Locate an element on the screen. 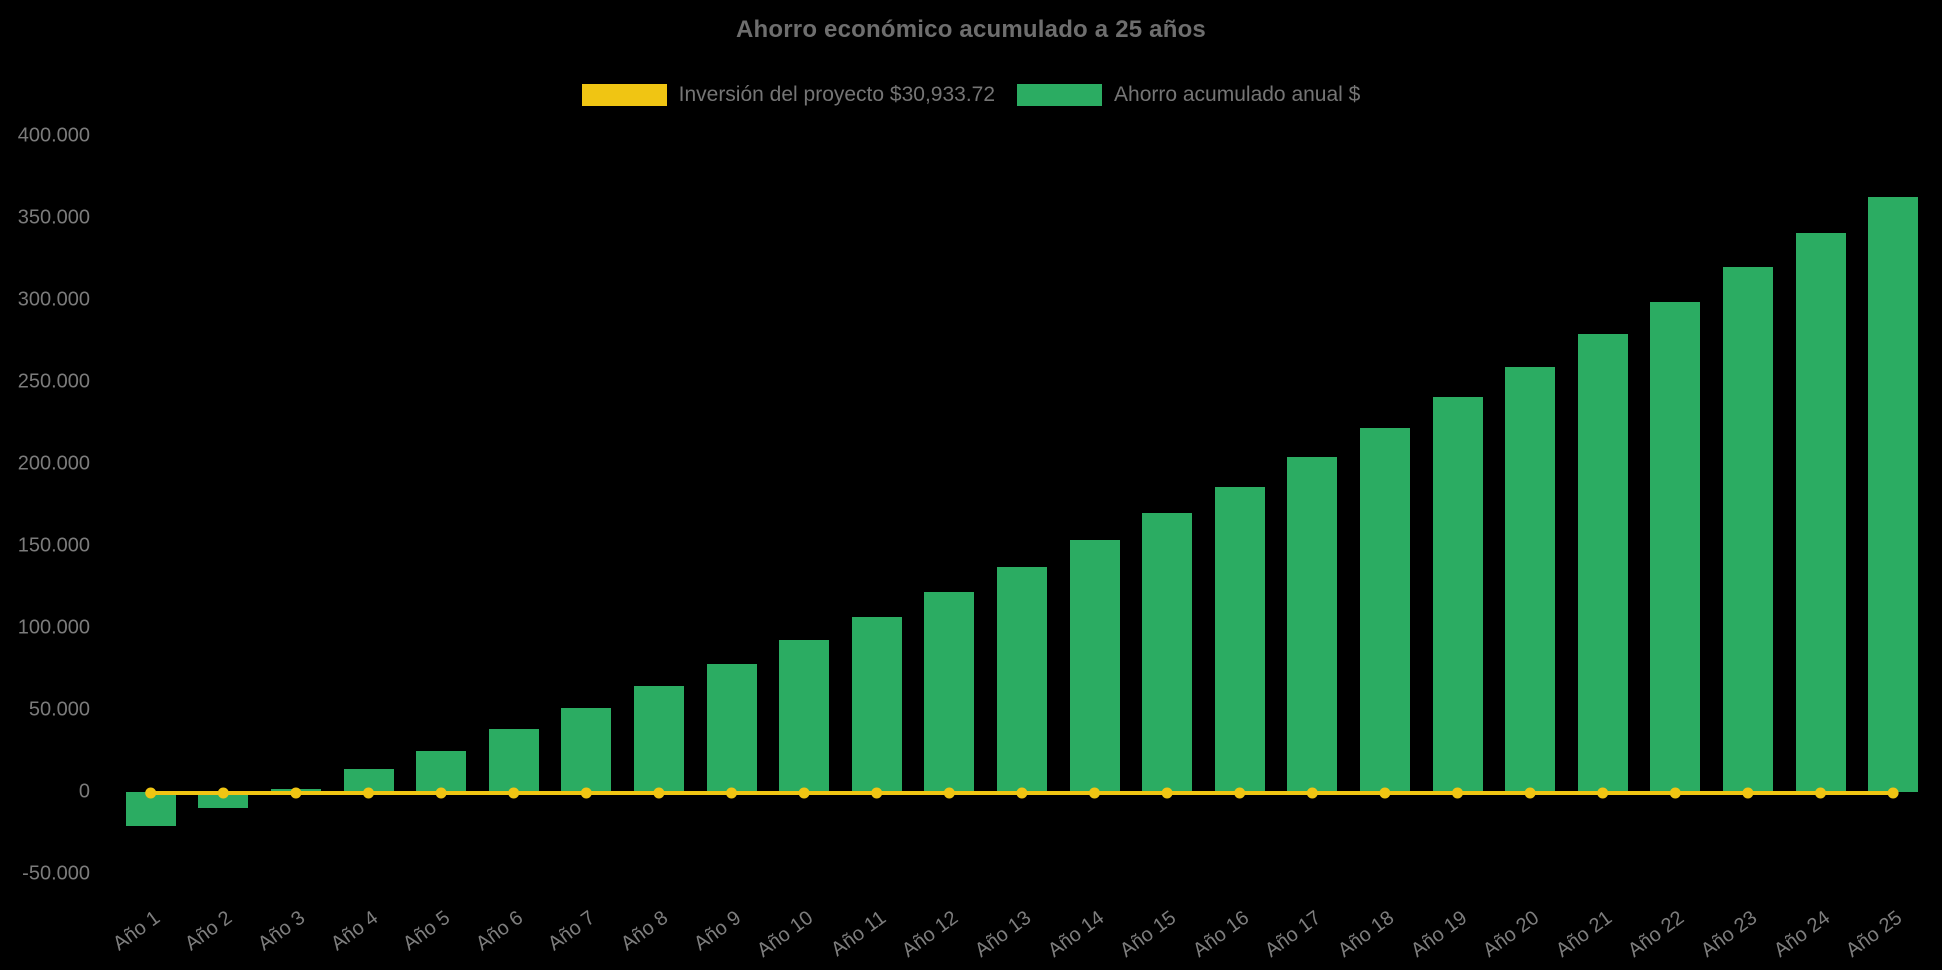 This screenshot has width=1942, height=970. y-tick-label: 0 is located at coordinates (84, 791).